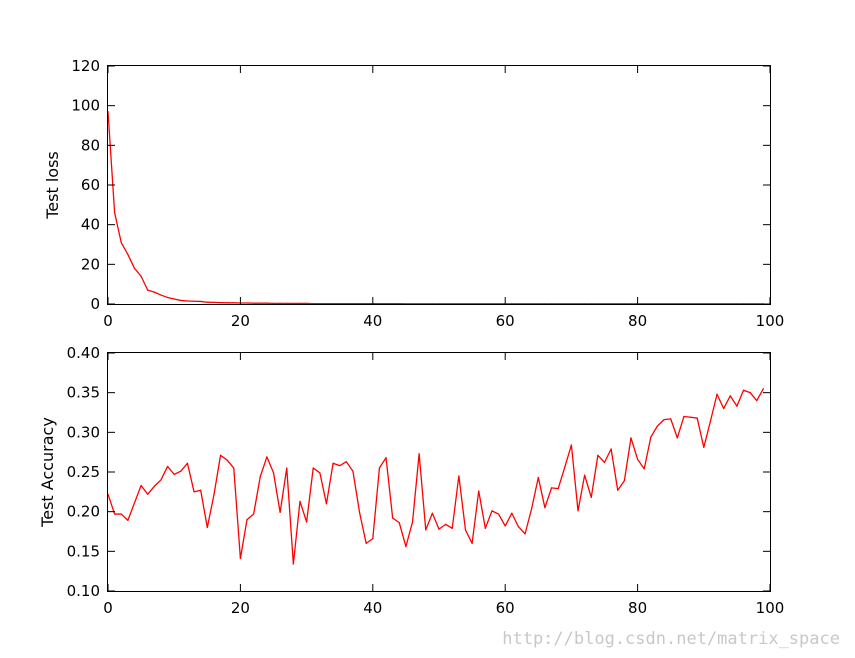 This screenshot has width=855, height=658. I want to click on accuracy-x-tick-label: 20, so click(240, 608).